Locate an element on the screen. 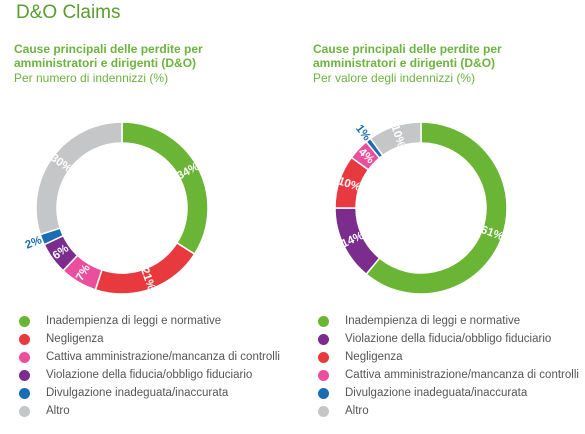 The height and width of the screenshot is (434, 585). data-label-divulgazione-inadeguata-inaccurata: 2% is located at coordinates (34, 242).